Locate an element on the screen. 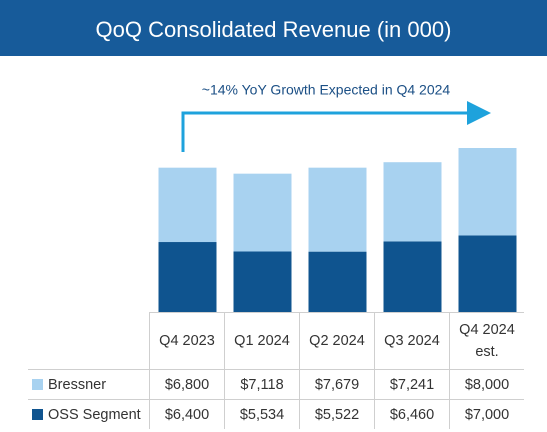  category-label: Q1 2024 is located at coordinates (262, 341).